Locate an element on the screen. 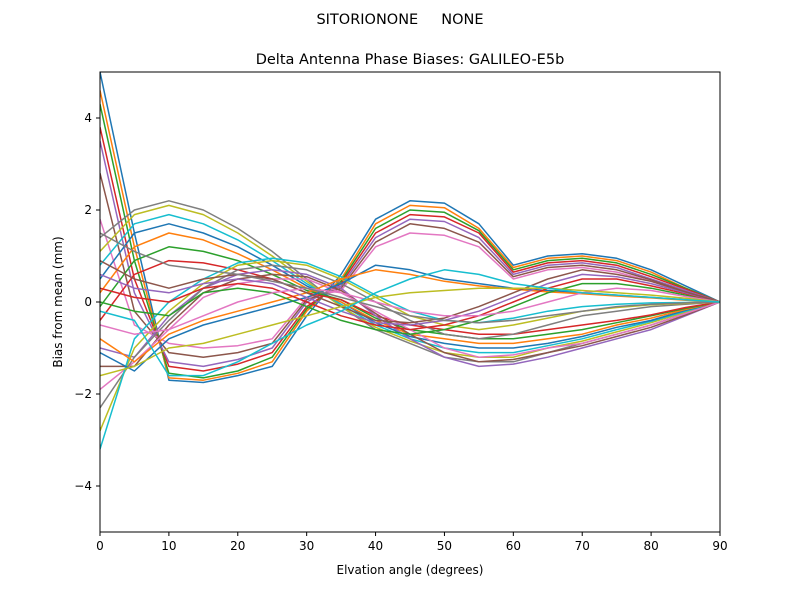  y-tick-label: −2 is located at coordinates (83, 394).